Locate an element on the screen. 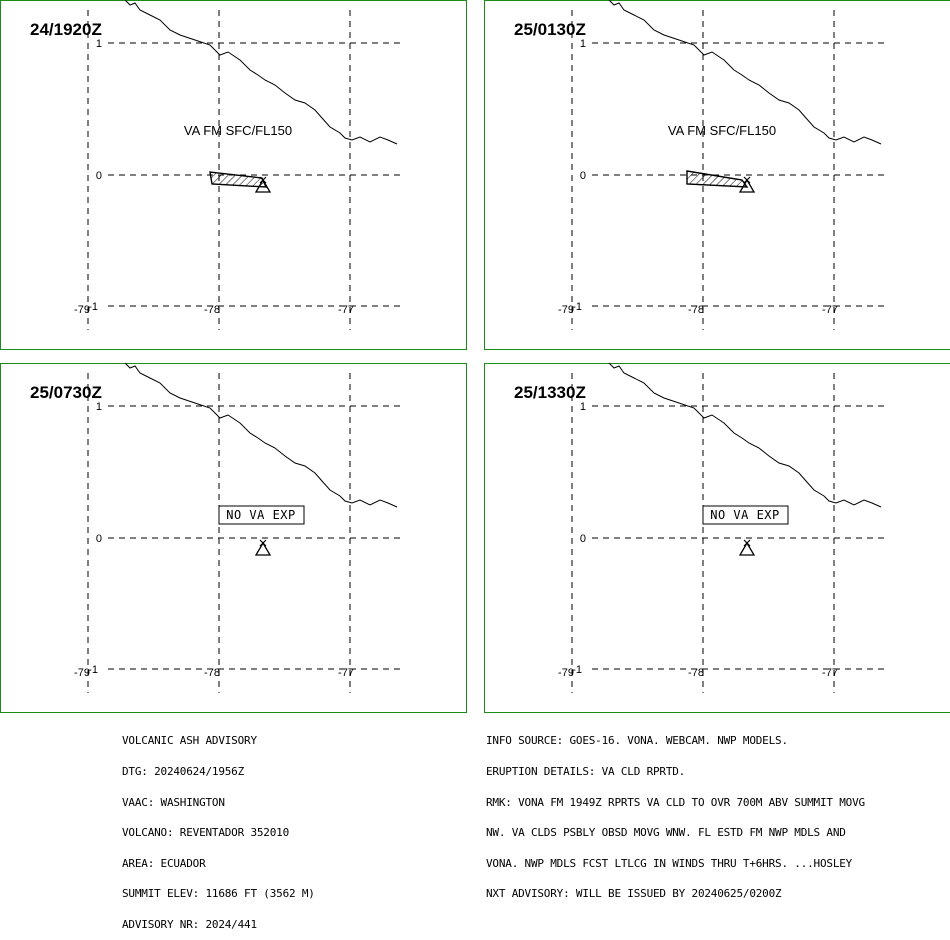  advisory-line: VOLCANIC ASH ADVISORY is located at coordinates (218, 741).